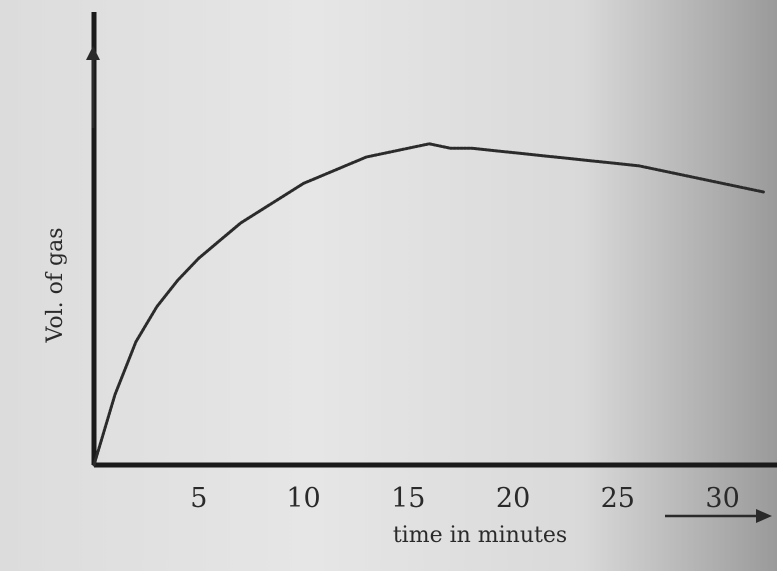  Describe the element at coordinates (408, 498) in the screenshot. I see `x-tick-label: 15` at that location.